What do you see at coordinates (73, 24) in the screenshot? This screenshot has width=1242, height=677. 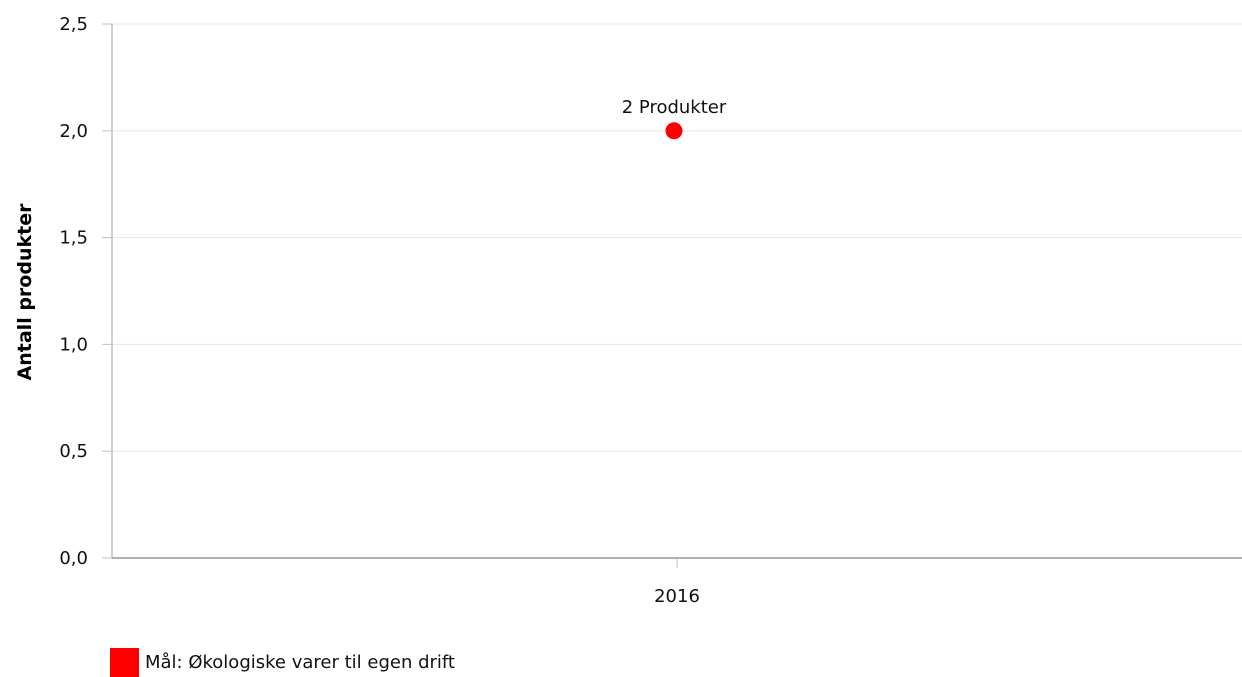 I see `y-tick-label: 2,5` at bounding box center [73, 24].